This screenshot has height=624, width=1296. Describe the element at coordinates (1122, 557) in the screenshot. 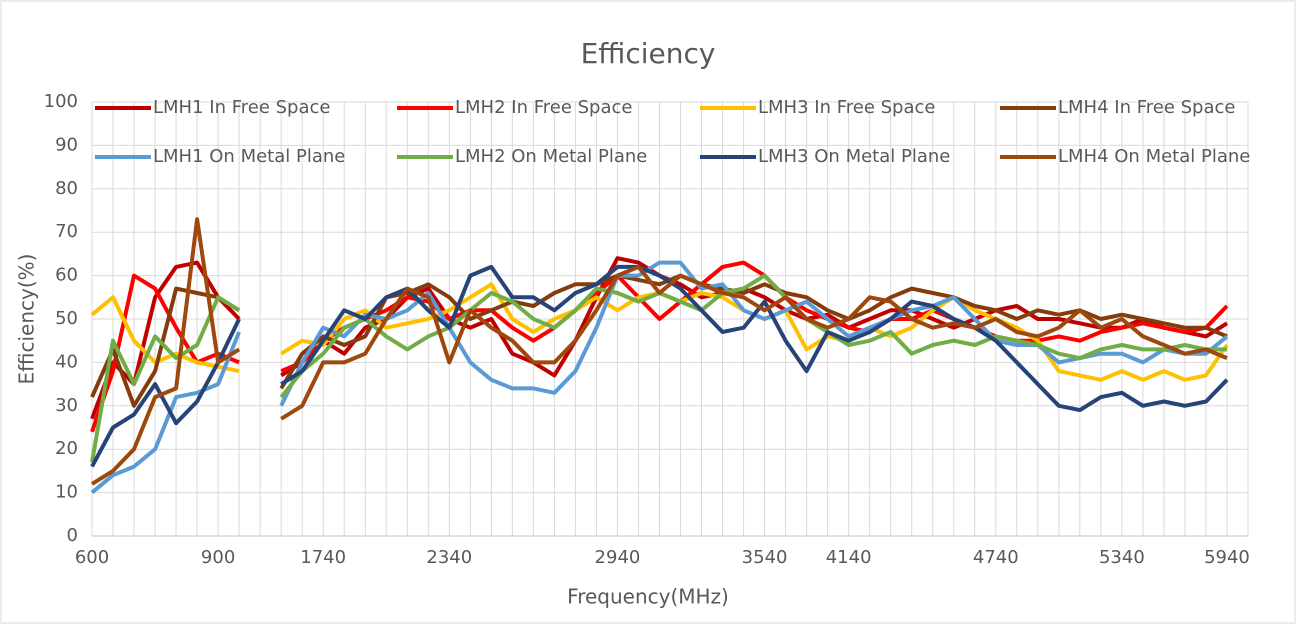

I see `x-tick-label: 5340` at that location.